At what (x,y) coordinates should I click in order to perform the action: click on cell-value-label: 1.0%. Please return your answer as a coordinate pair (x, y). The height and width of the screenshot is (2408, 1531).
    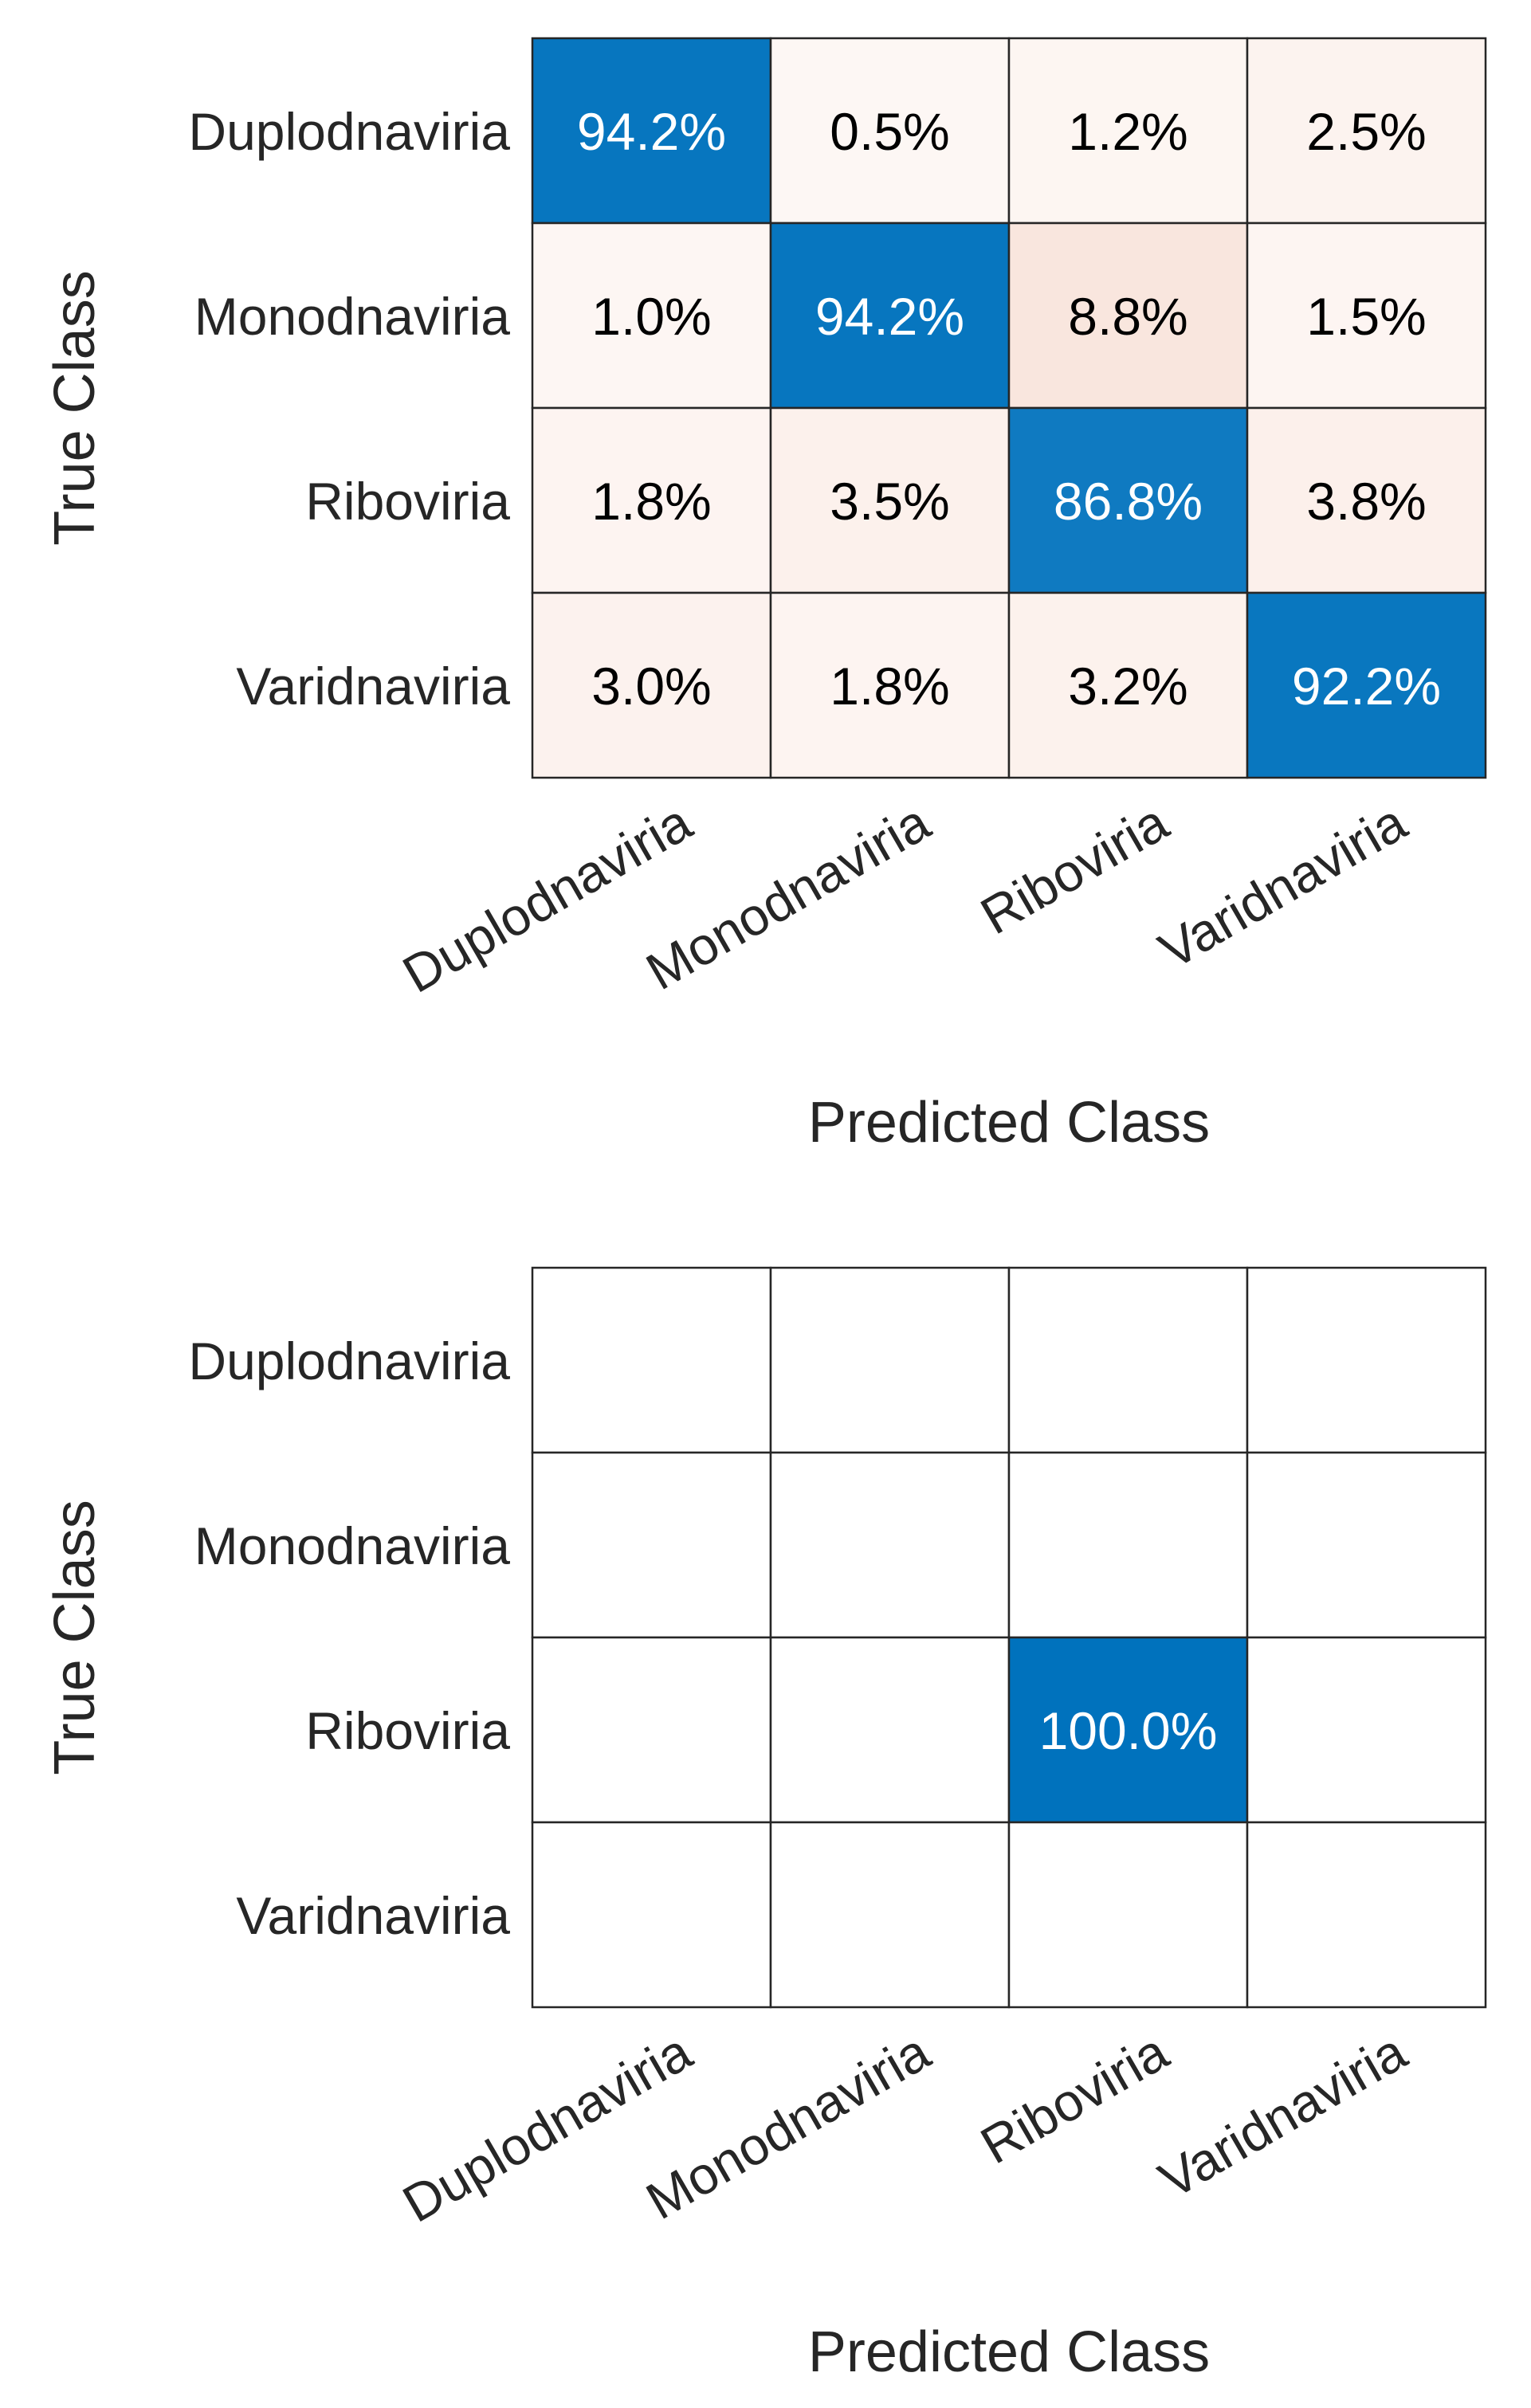
    Looking at the image, I should click on (651, 316).